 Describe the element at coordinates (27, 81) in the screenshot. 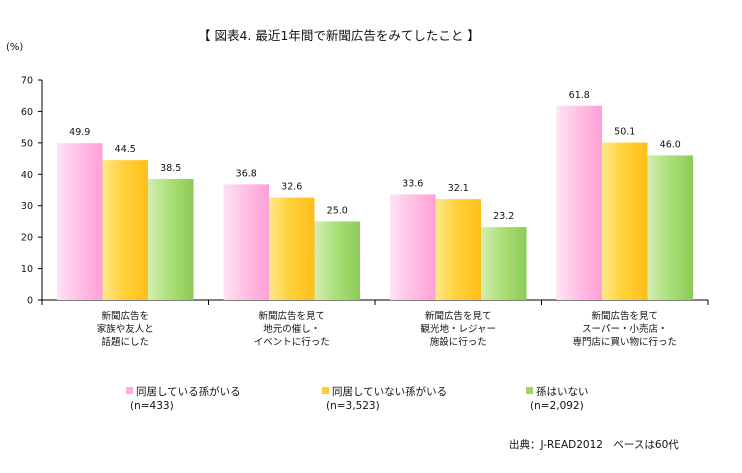

I see `y-tick-label: 70` at that location.